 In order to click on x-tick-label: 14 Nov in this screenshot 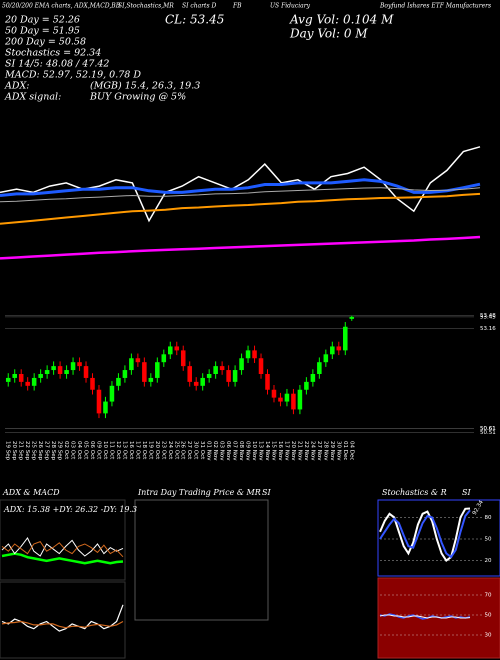, I will do `click(267, 451)`.